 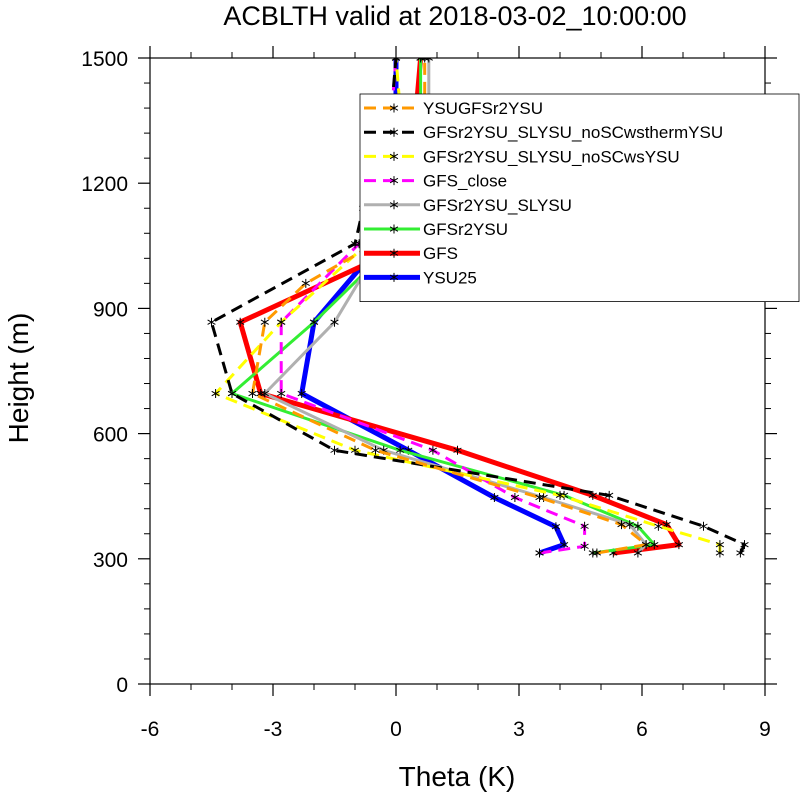 I want to click on x-tick-label: 3, so click(x=519, y=729).